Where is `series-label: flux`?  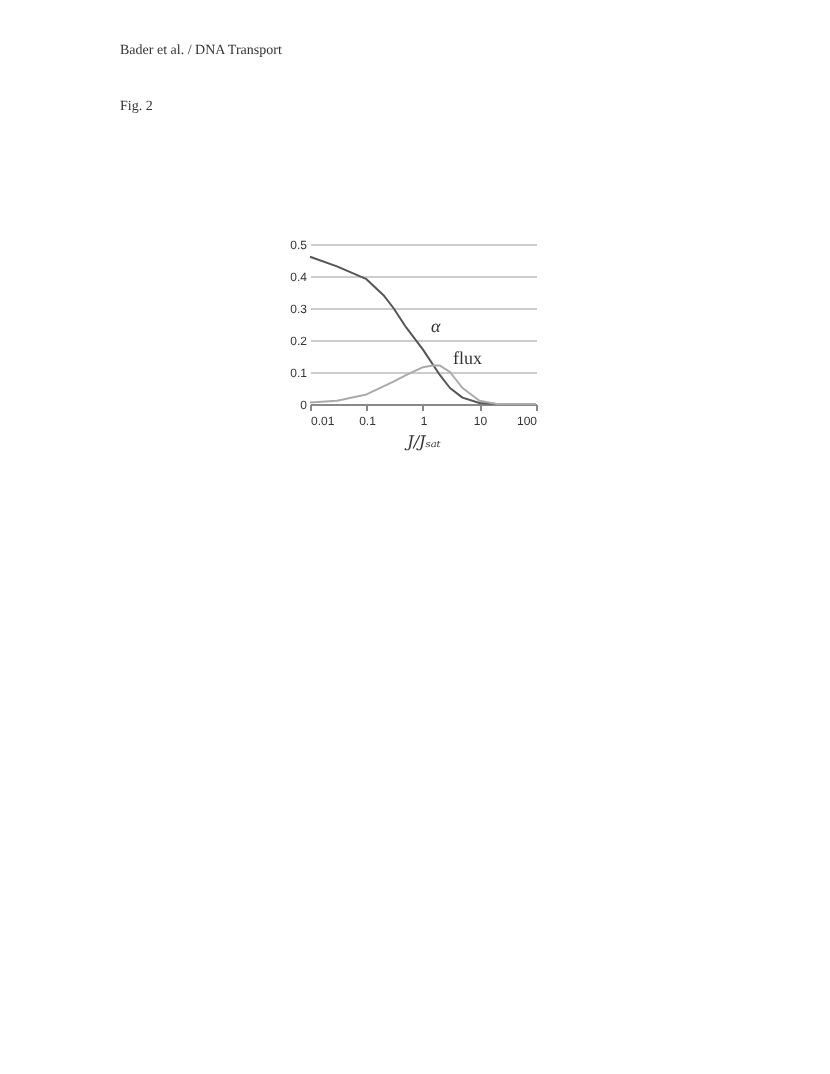
series-label: flux is located at coordinates (467, 357).